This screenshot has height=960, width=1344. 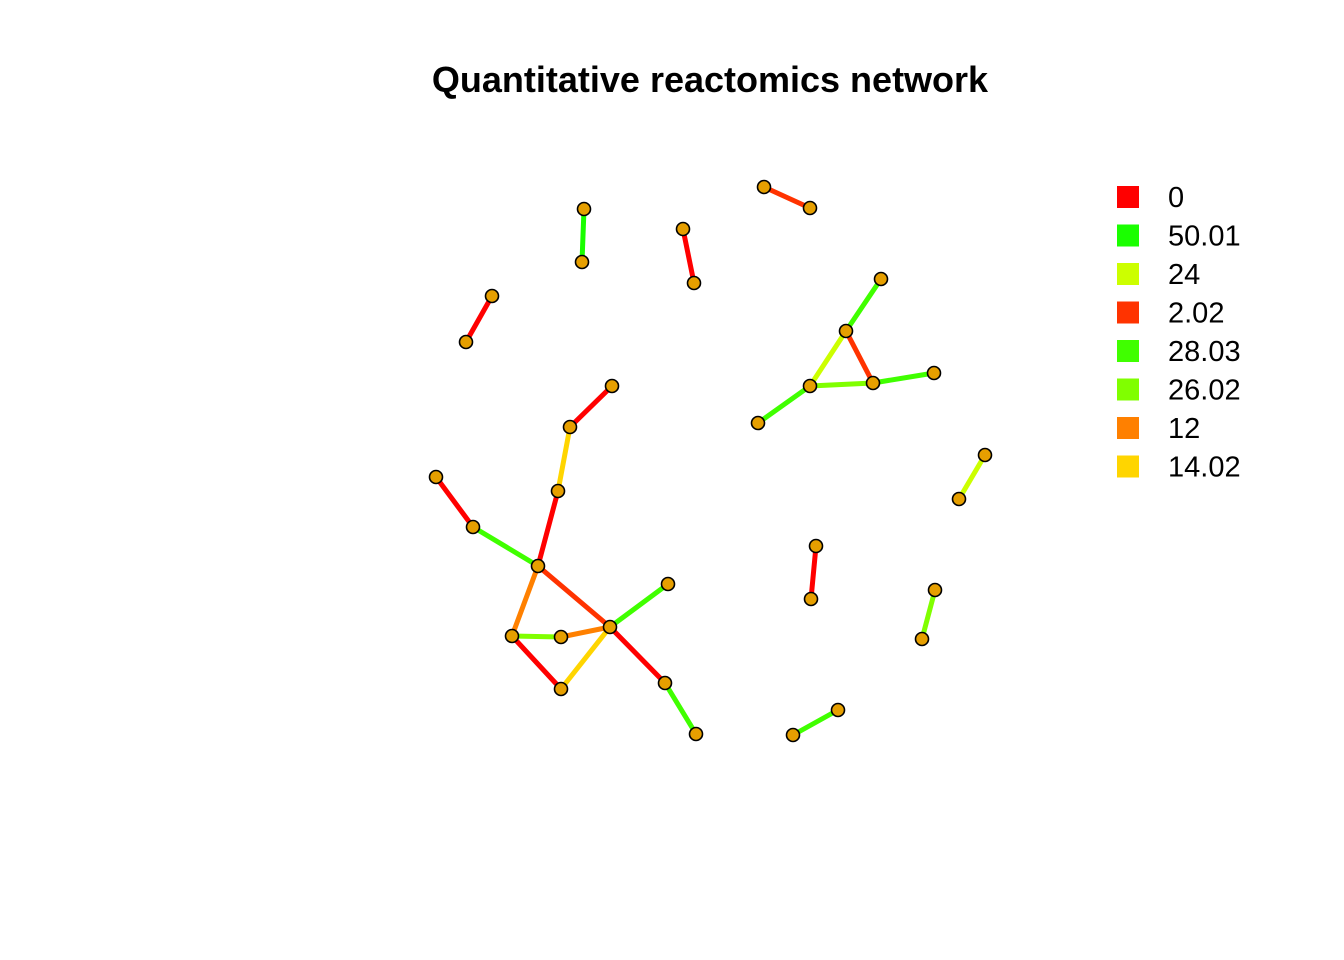 What do you see at coordinates (1196, 314) in the screenshot?
I see `legend-label: 2.02` at bounding box center [1196, 314].